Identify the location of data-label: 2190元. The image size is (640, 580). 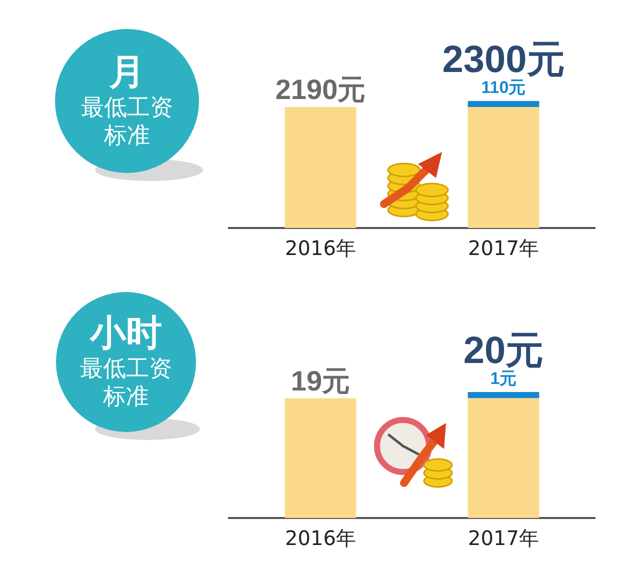
(320, 90).